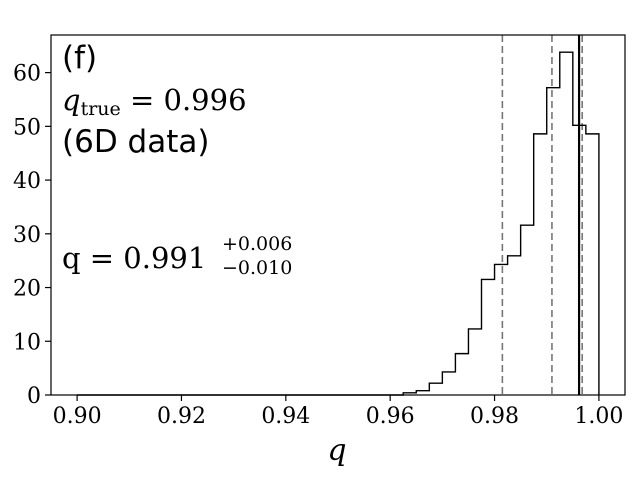 The image size is (640, 480). I want to click on y-tick-label: 60, so click(27, 74).